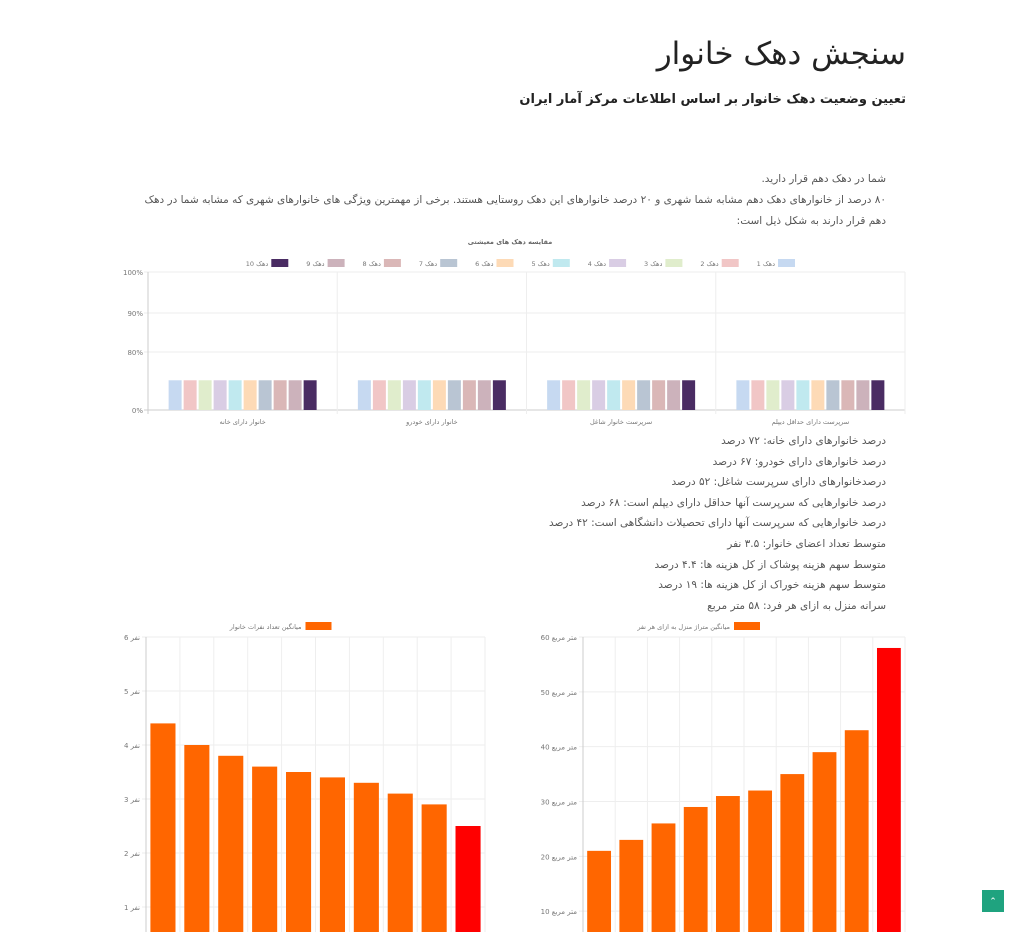 The width and height of the screenshot is (1024, 932). What do you see at coordinates (510, 242) in the screenshot?
I see `chart-title: مقایسه دهک های معیشتی` at bounding box center [510, 242].